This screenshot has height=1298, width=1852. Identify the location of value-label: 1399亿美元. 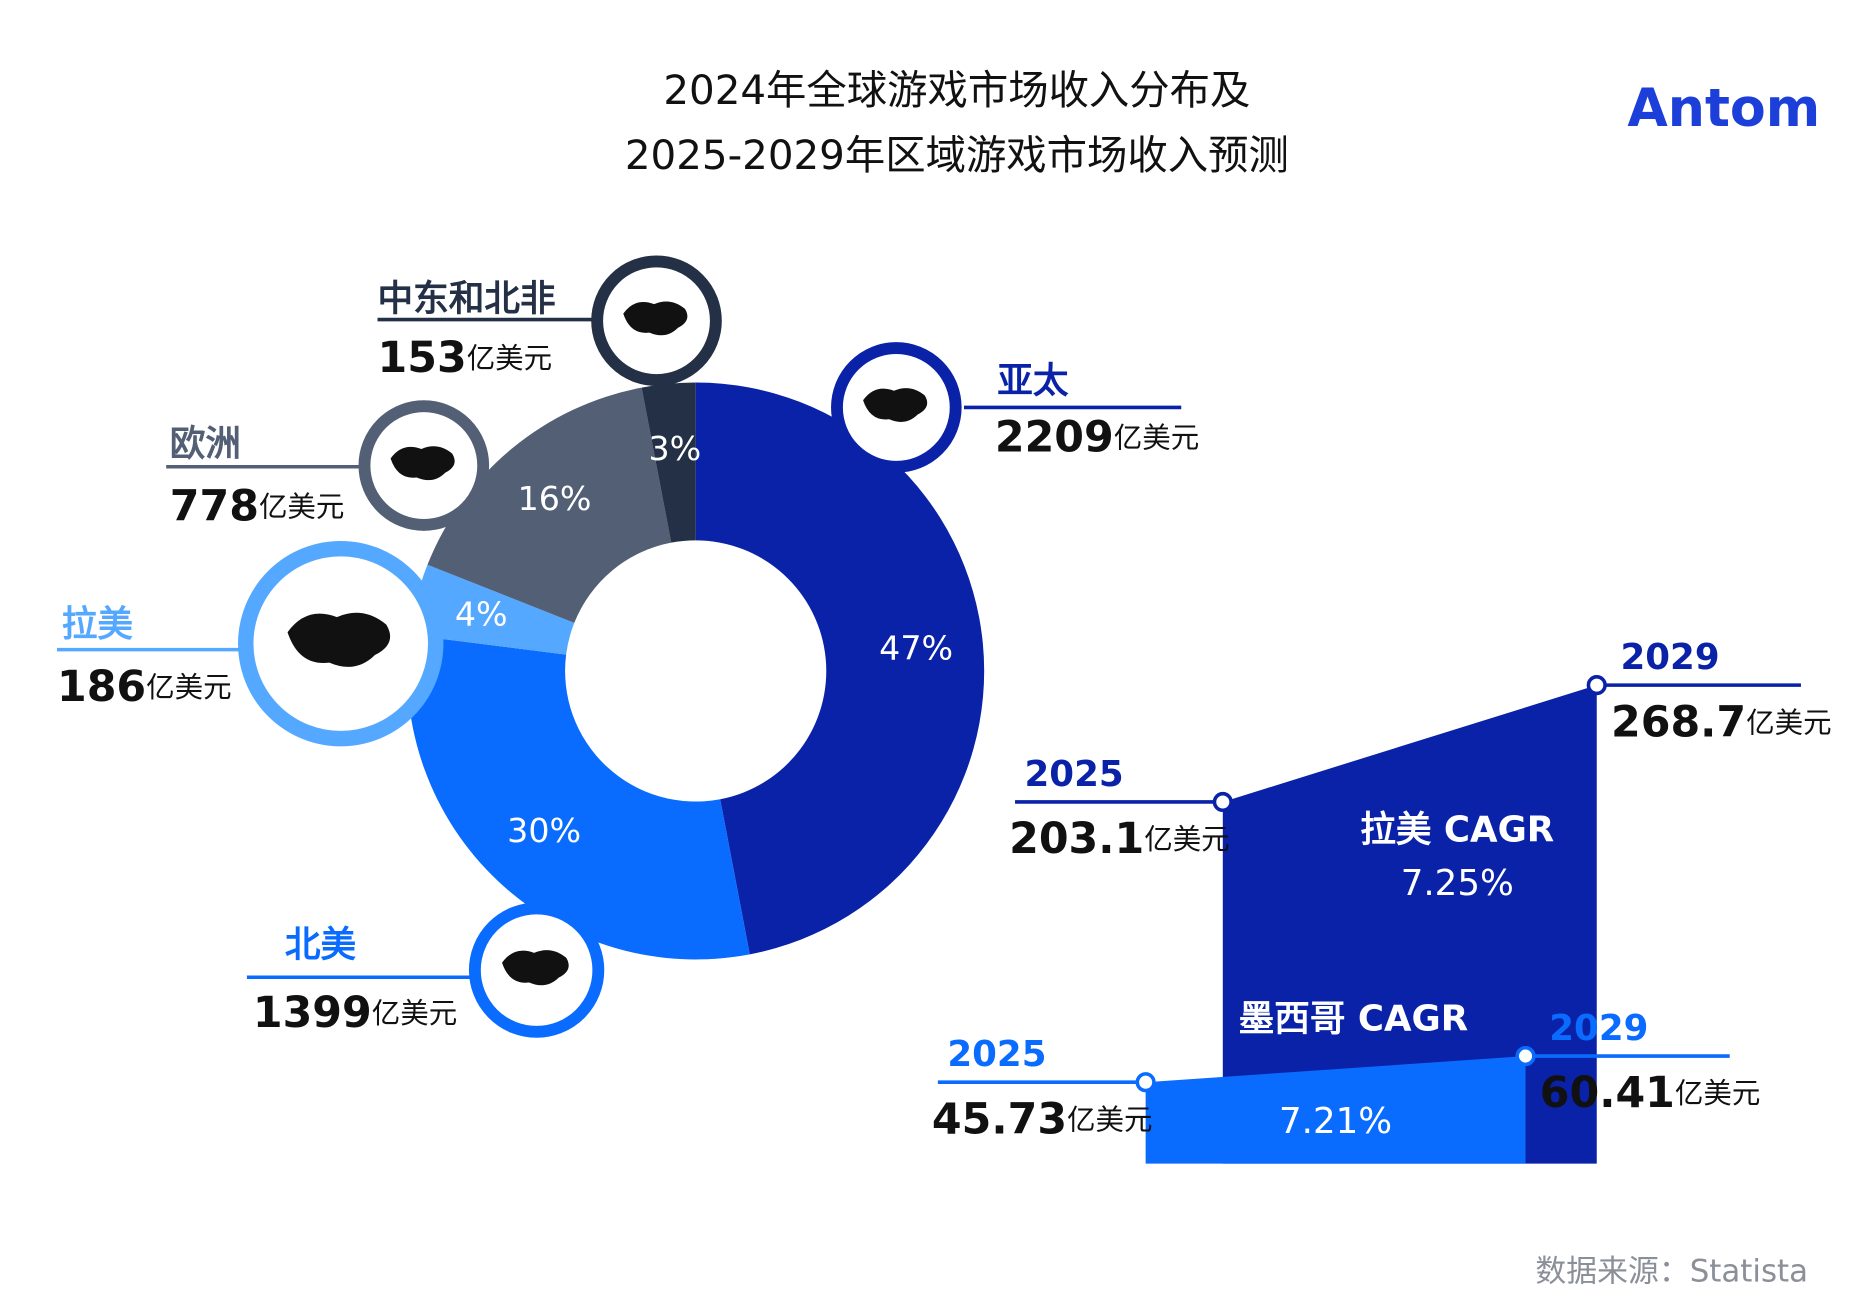
(355, 1013).